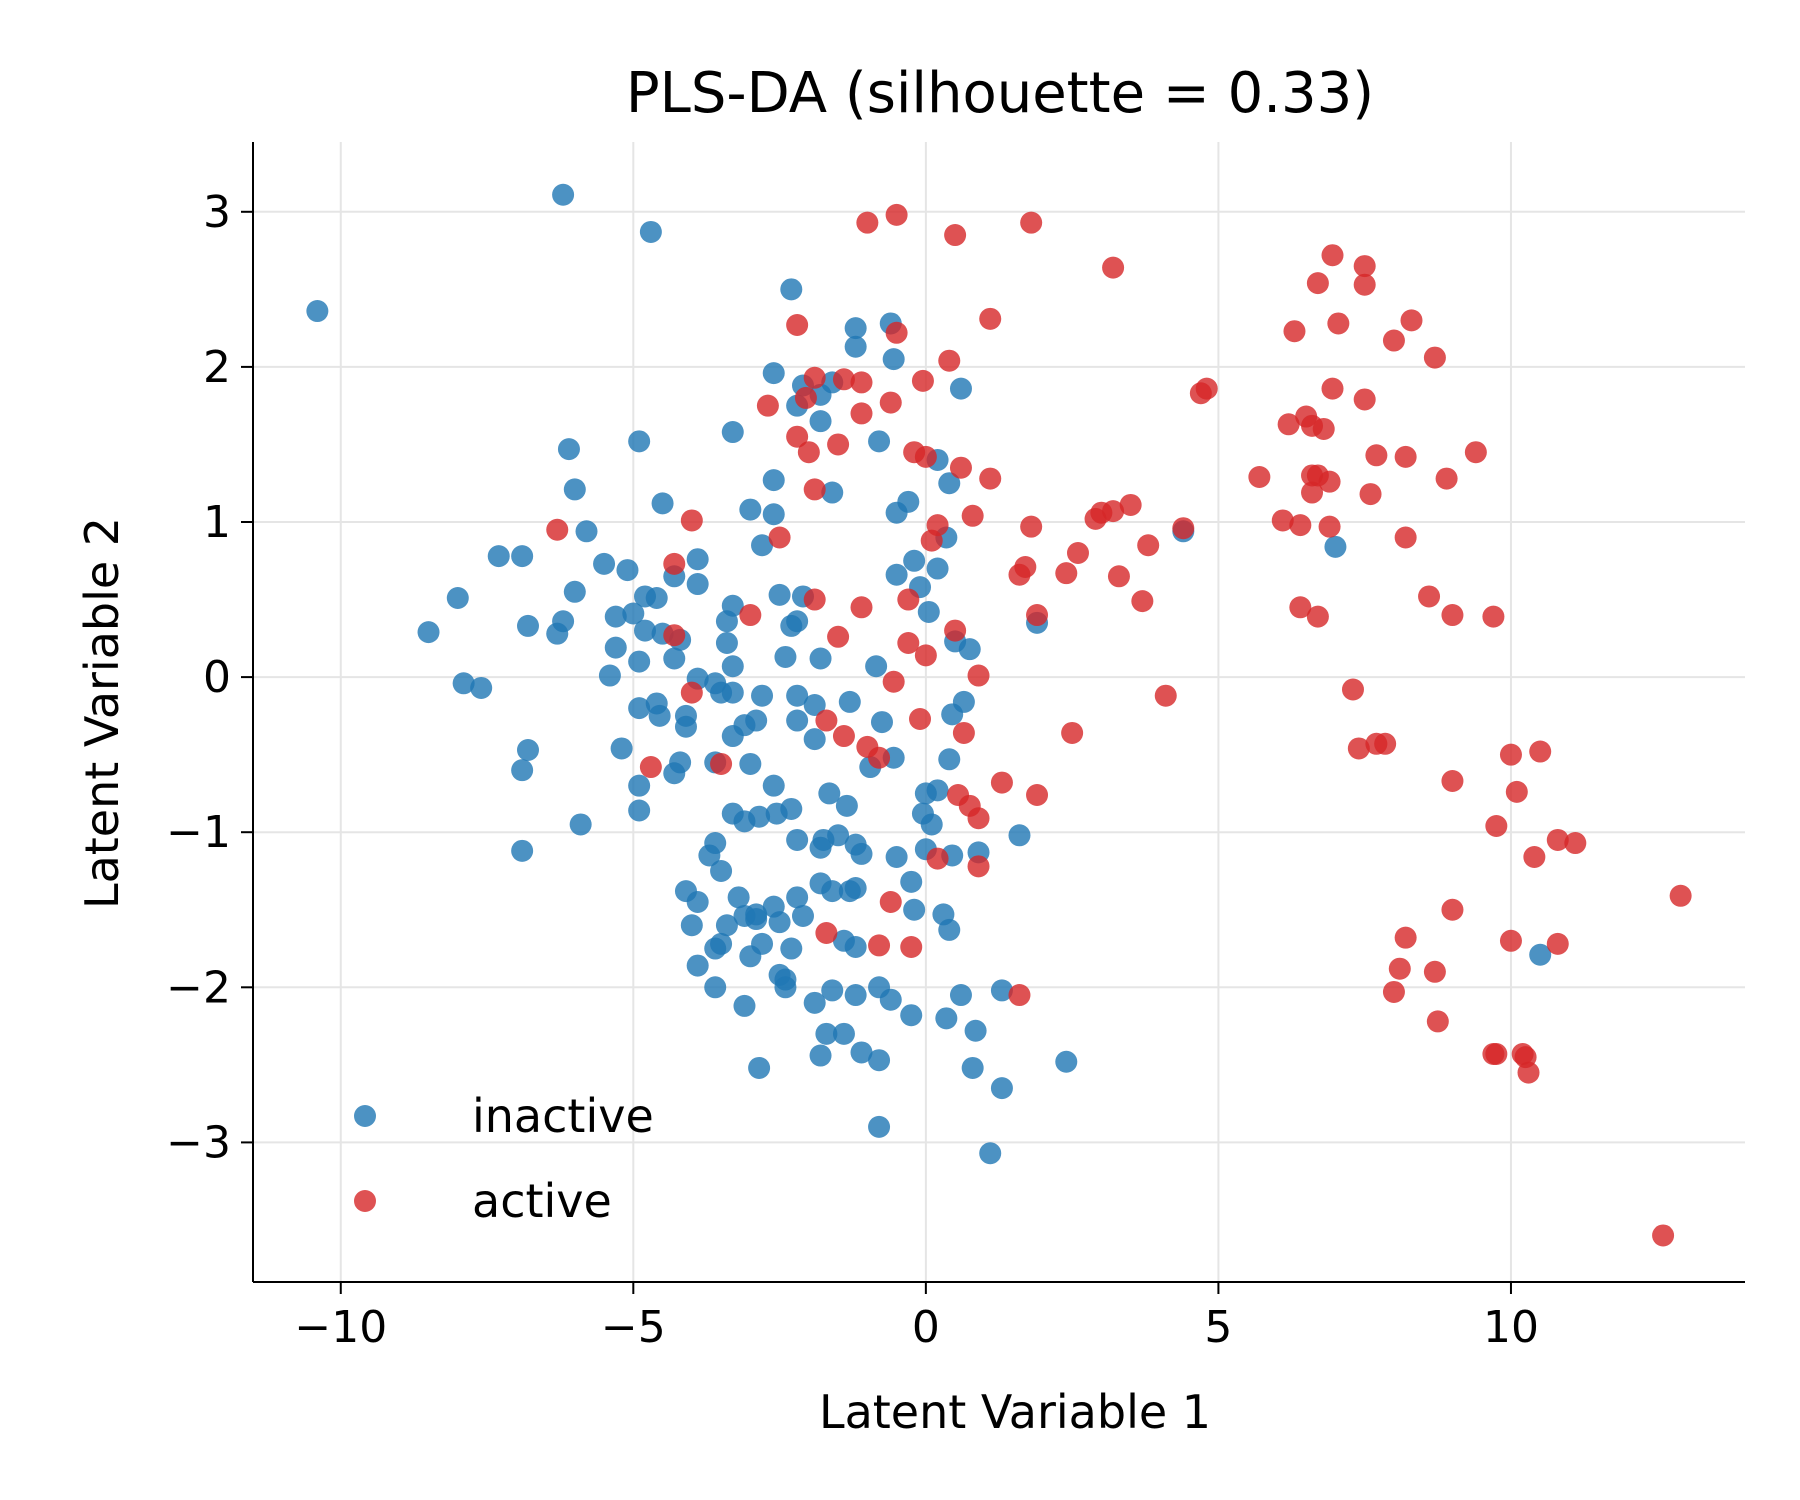 The height and width of the screenshot is (1500, 1800). What do you see at coordinates (102, 713) in the screenshot?
I see `y-axis-label: Latent Variable 2` at bounding box center [102, 713].